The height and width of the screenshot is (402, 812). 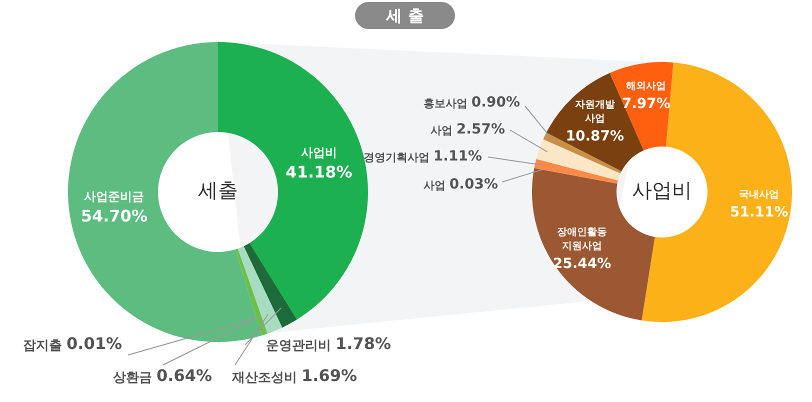 I want to click on slice-label: 상환금, so click(x=132, y=378).